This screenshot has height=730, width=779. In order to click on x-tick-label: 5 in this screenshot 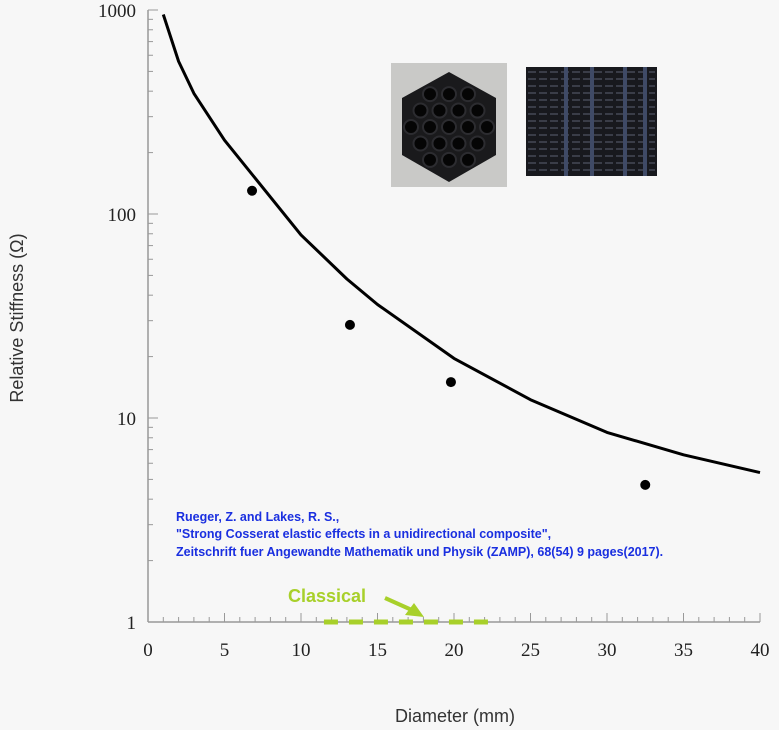, I will do `click(225, 650)`.